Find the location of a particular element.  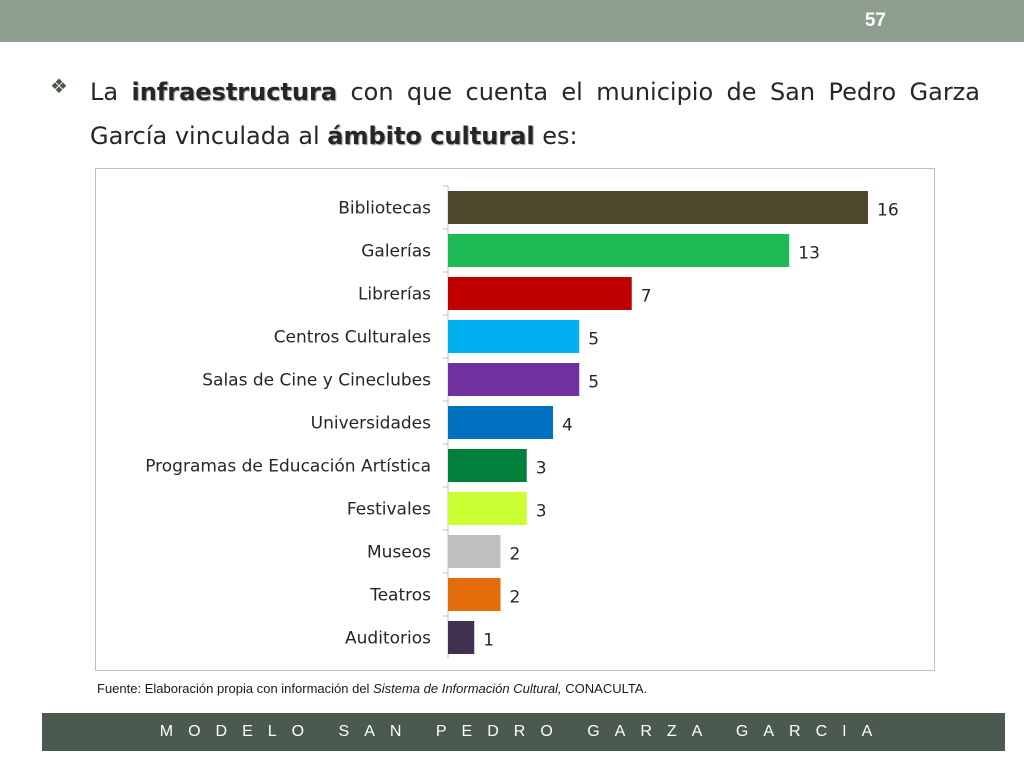

data-label: 7 is located at coordinates (646, 297).